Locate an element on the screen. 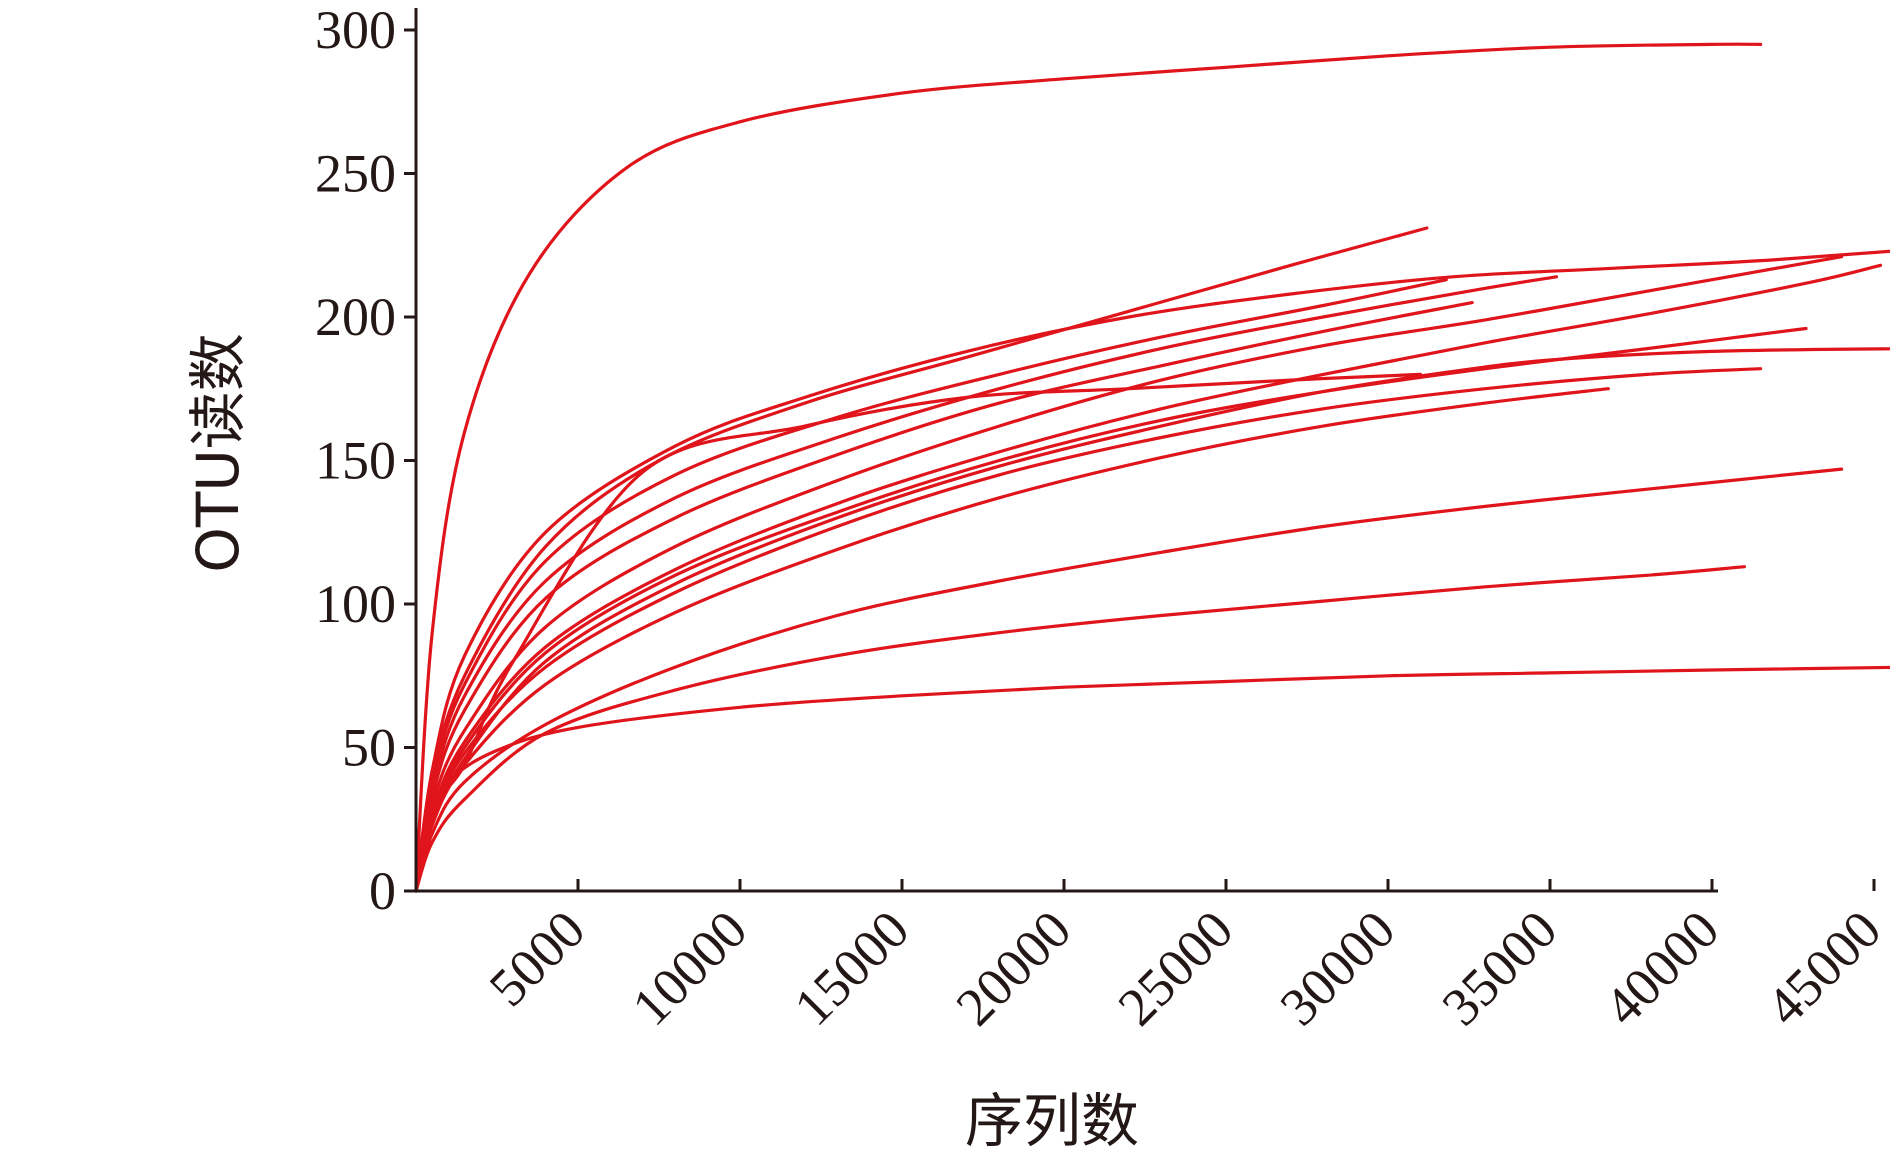  y-axis-title: OTU读数 is located at coordinates (218, 453).